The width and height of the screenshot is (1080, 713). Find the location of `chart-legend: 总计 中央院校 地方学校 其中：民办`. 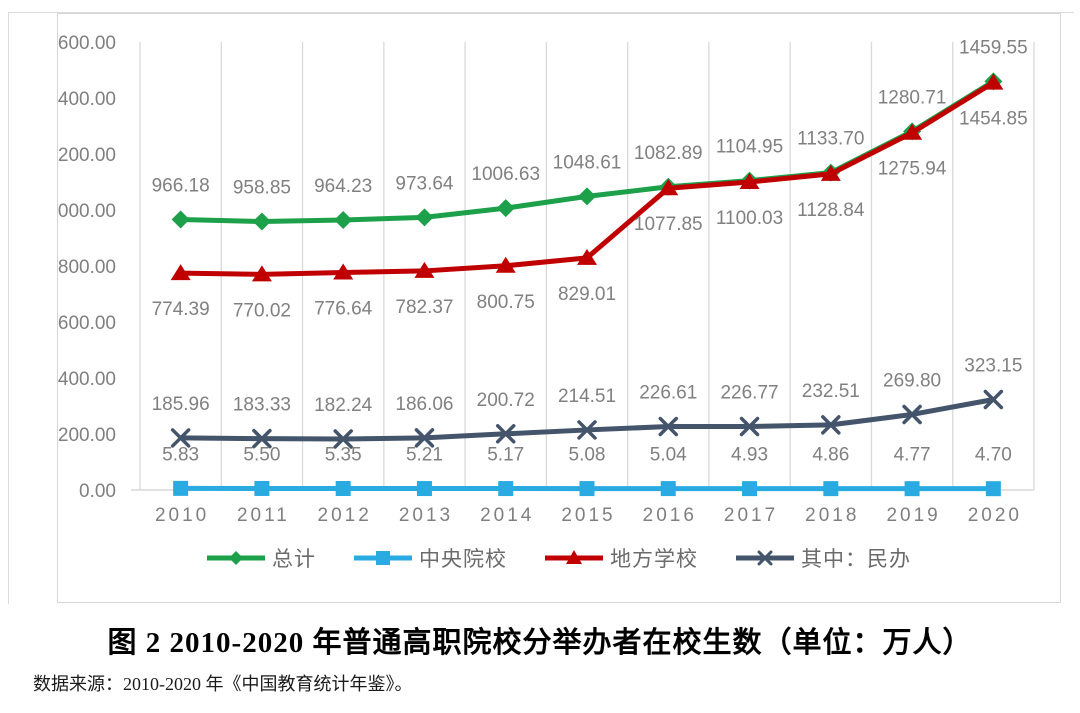

chart-legend: 总计 中央院校 地方学校 其中：民办 is located at coordinates (559, 558).